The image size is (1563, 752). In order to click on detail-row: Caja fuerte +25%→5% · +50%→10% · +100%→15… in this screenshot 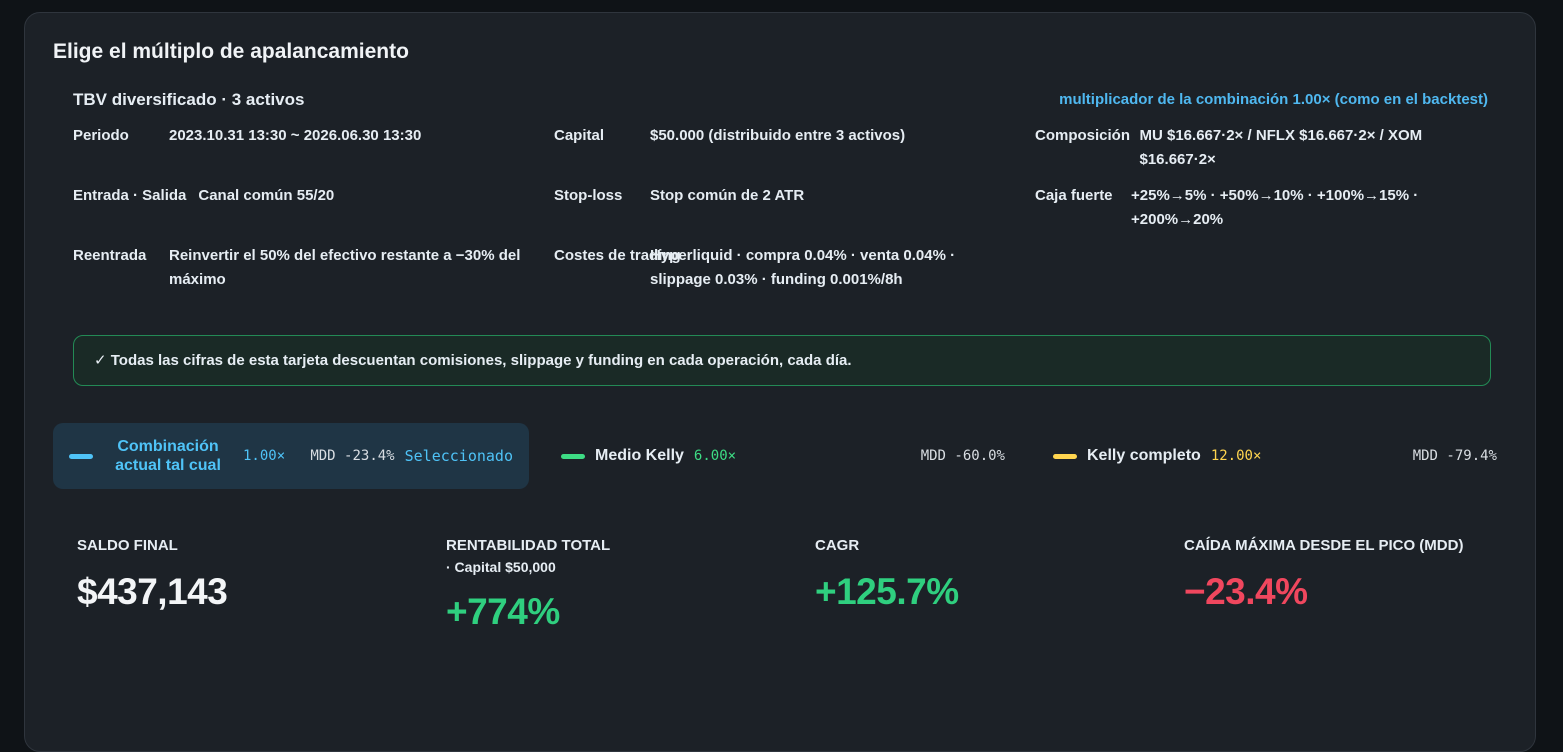, I will do `click(1274, 208)`.